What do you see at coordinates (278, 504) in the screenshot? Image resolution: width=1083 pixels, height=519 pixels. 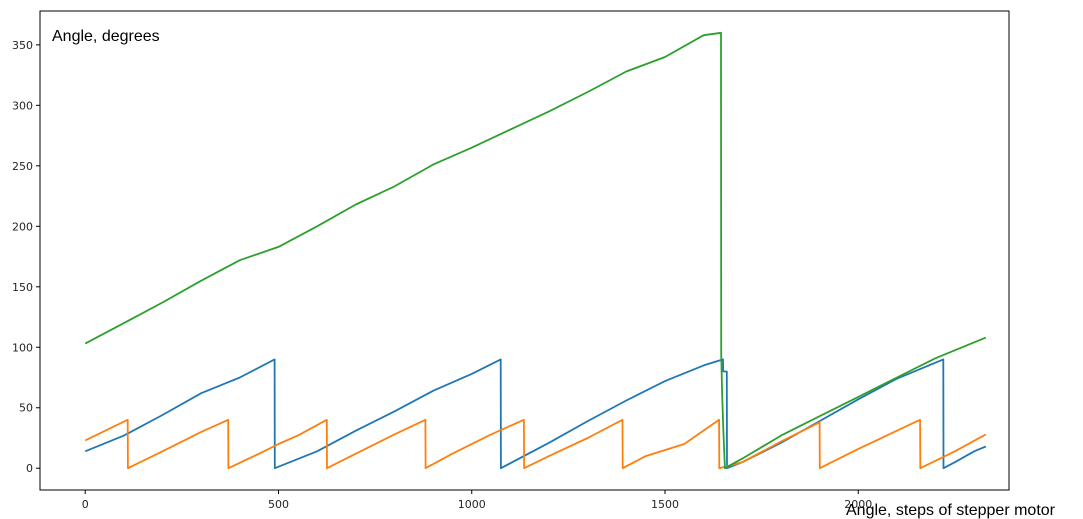 I see `x-tick-label: 500` at bounding box center [278, 504].